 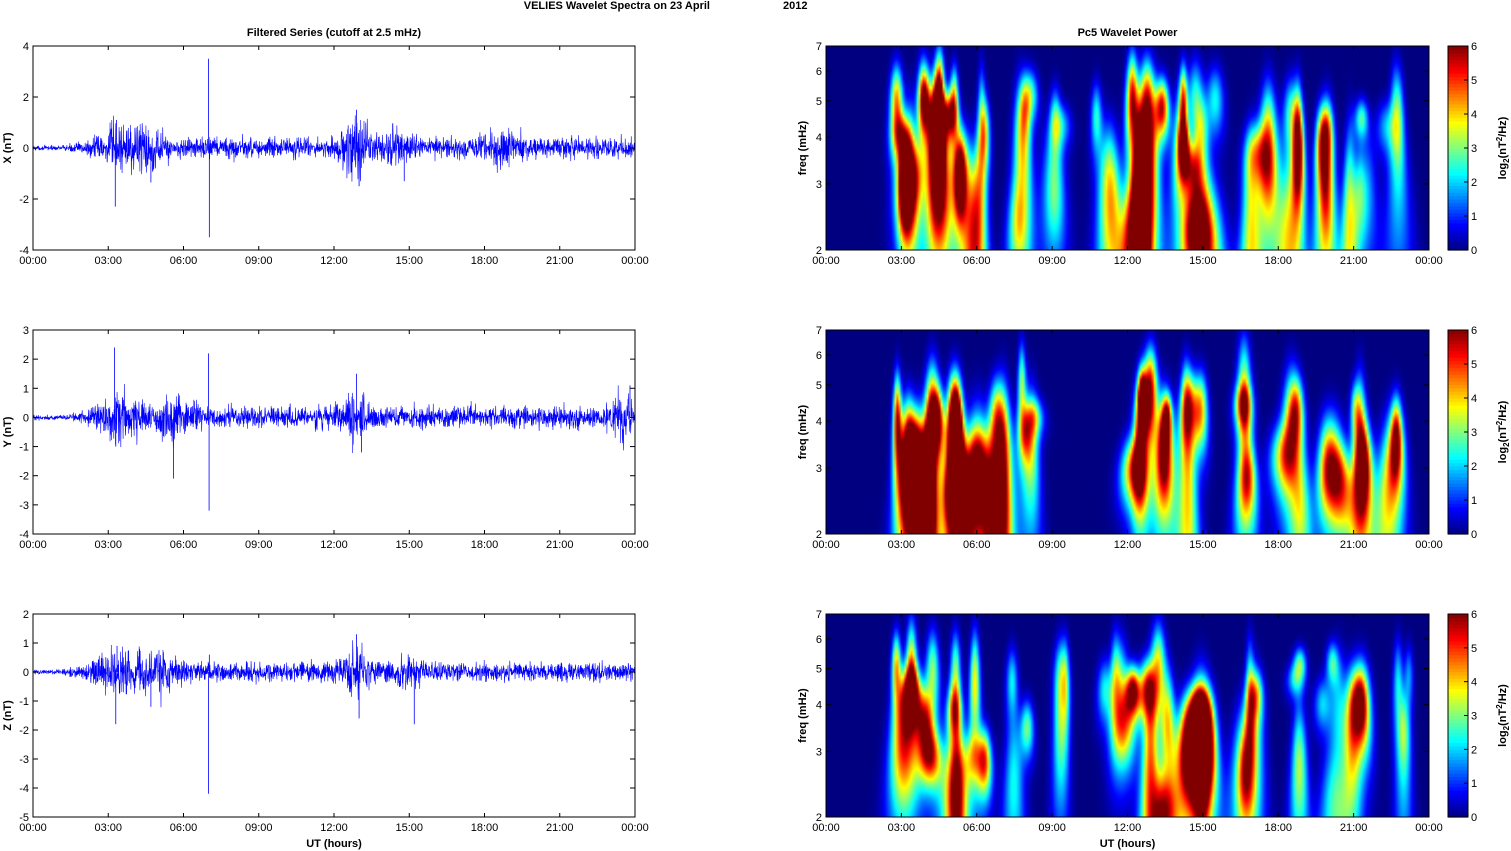 What do you see at coordinates (334, 148) in the screenshot?
I see `signal-line` at bounding box center [334, 148].